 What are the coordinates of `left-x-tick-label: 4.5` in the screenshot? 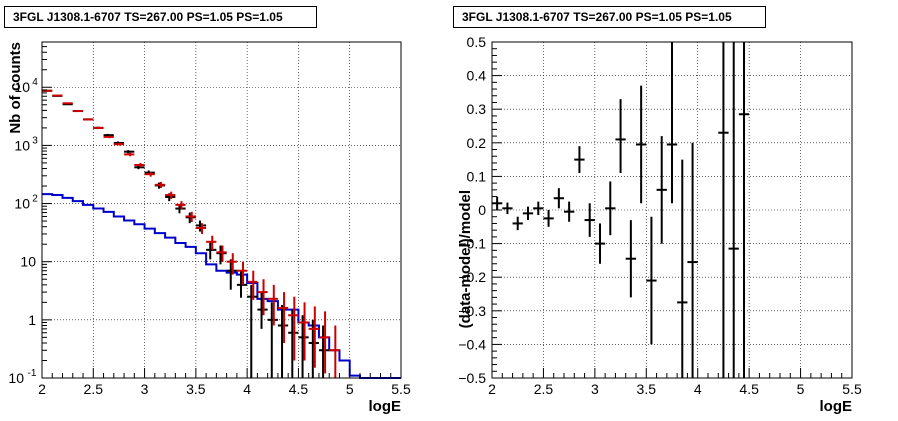 It's located at (299, 389).